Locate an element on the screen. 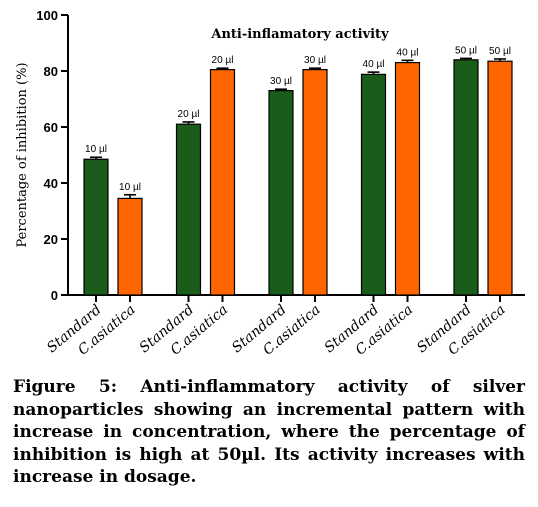 This screenshot has width=538, height=507. y-tick-label: 100 is located at coordinates (47, 15).